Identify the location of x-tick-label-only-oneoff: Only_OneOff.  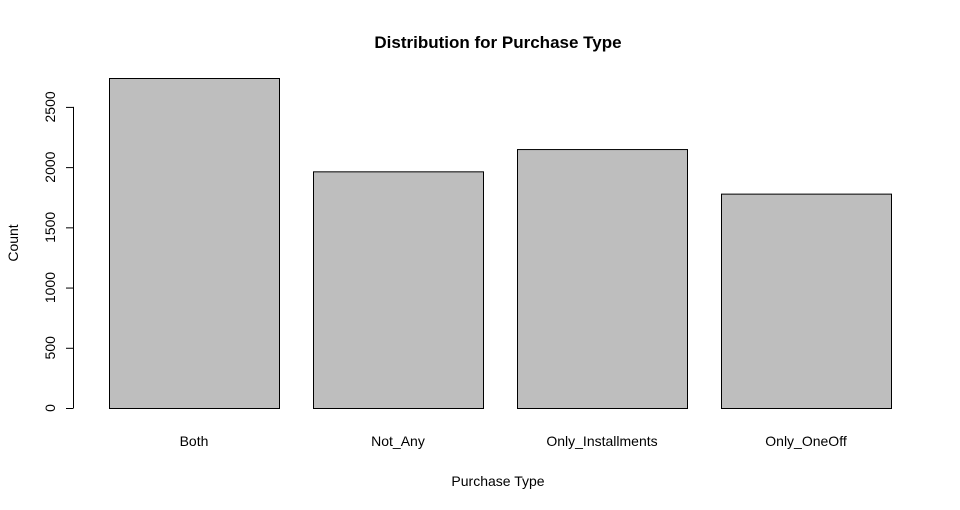
(806, 441).